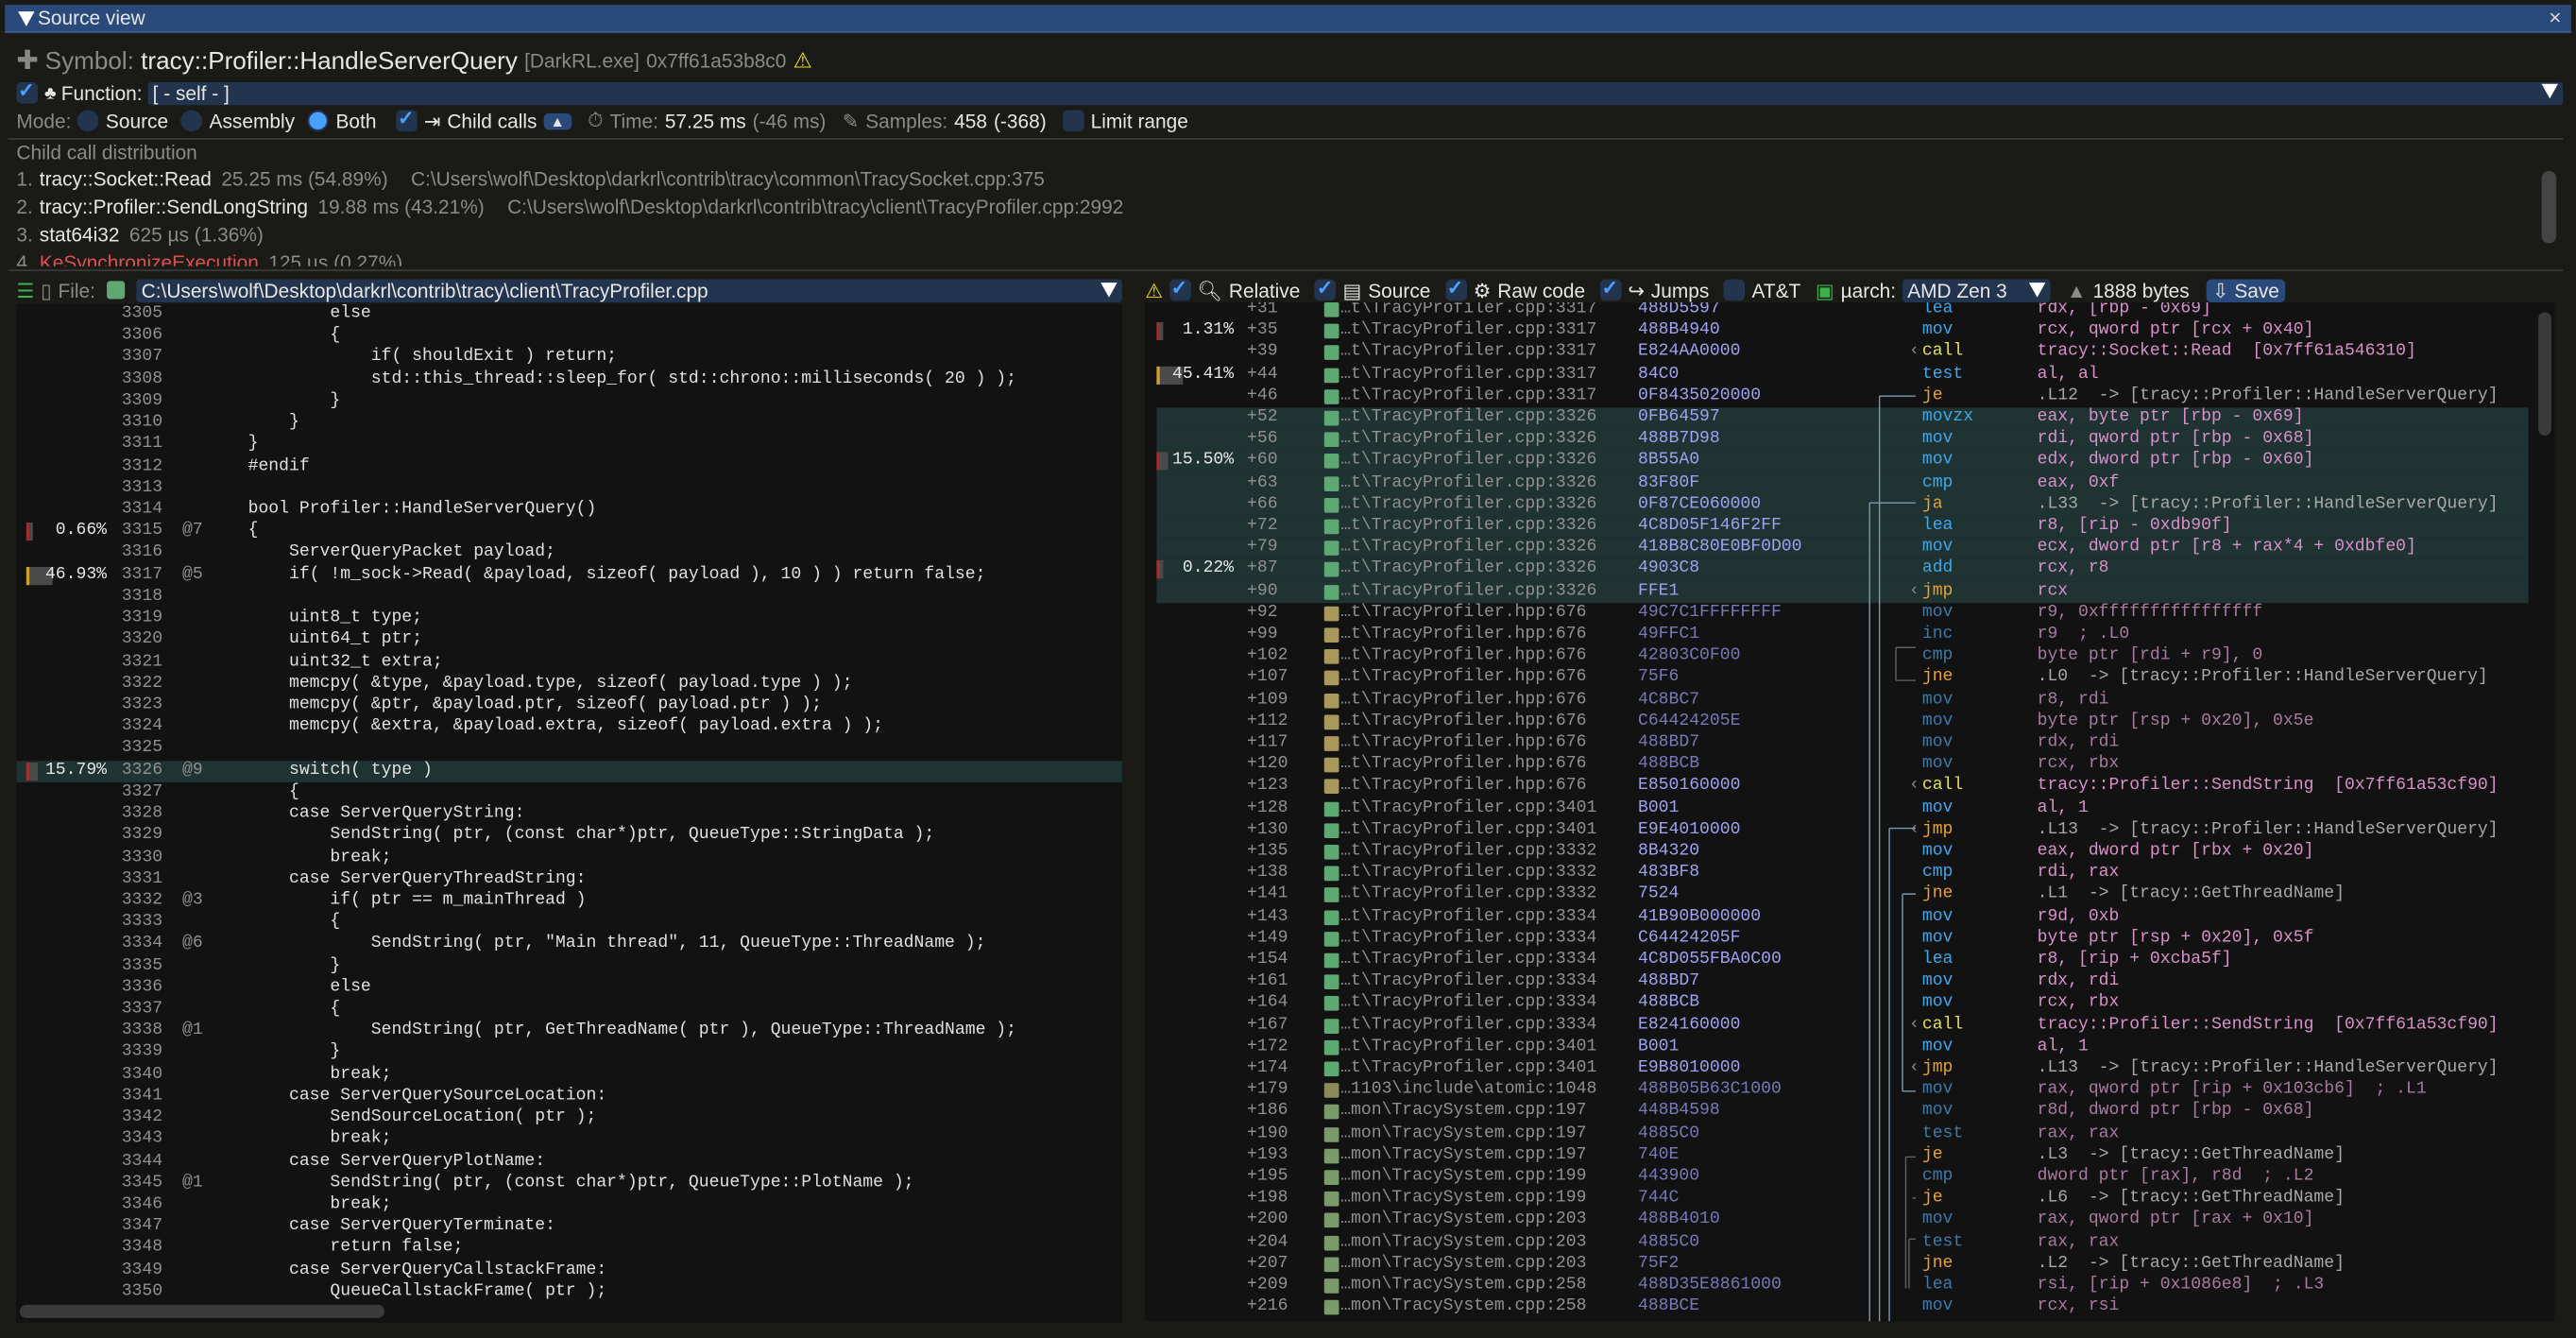  Describe the element at coordinates (1400, 290) in the screenshot. I see `source-label: Source` at that location.